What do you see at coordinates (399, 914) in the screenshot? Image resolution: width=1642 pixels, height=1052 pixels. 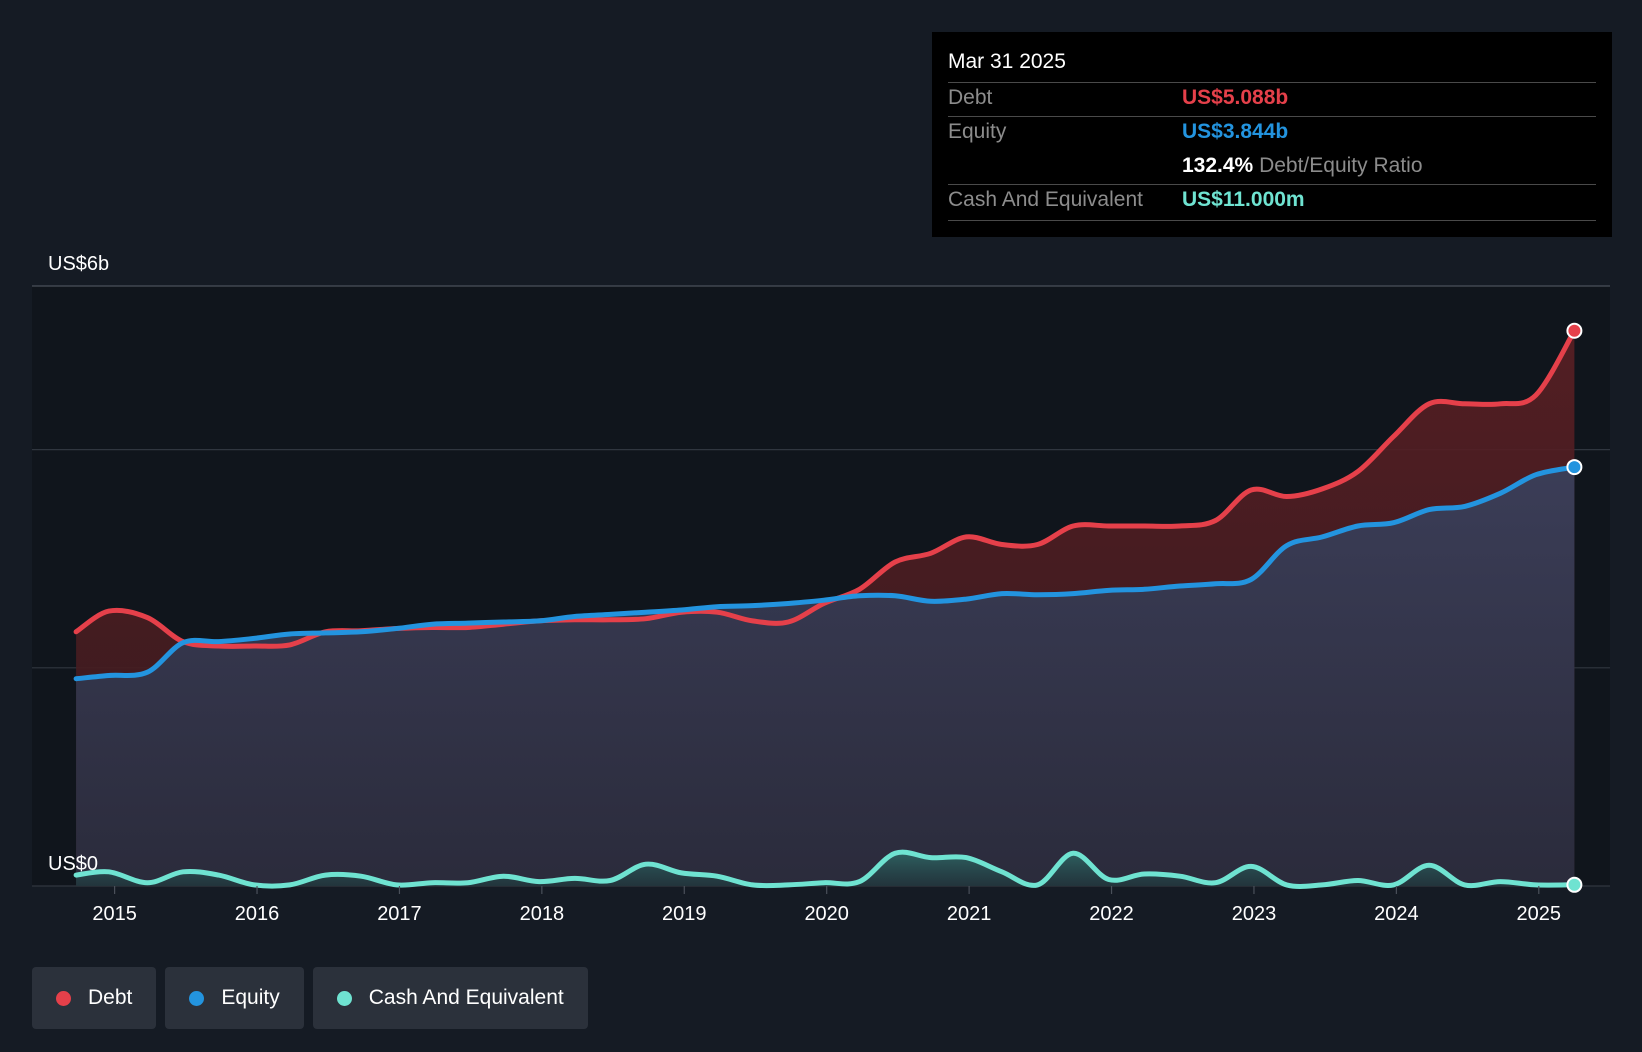 I see `x-tick-label: 2017` at bounding box center [399, 914].